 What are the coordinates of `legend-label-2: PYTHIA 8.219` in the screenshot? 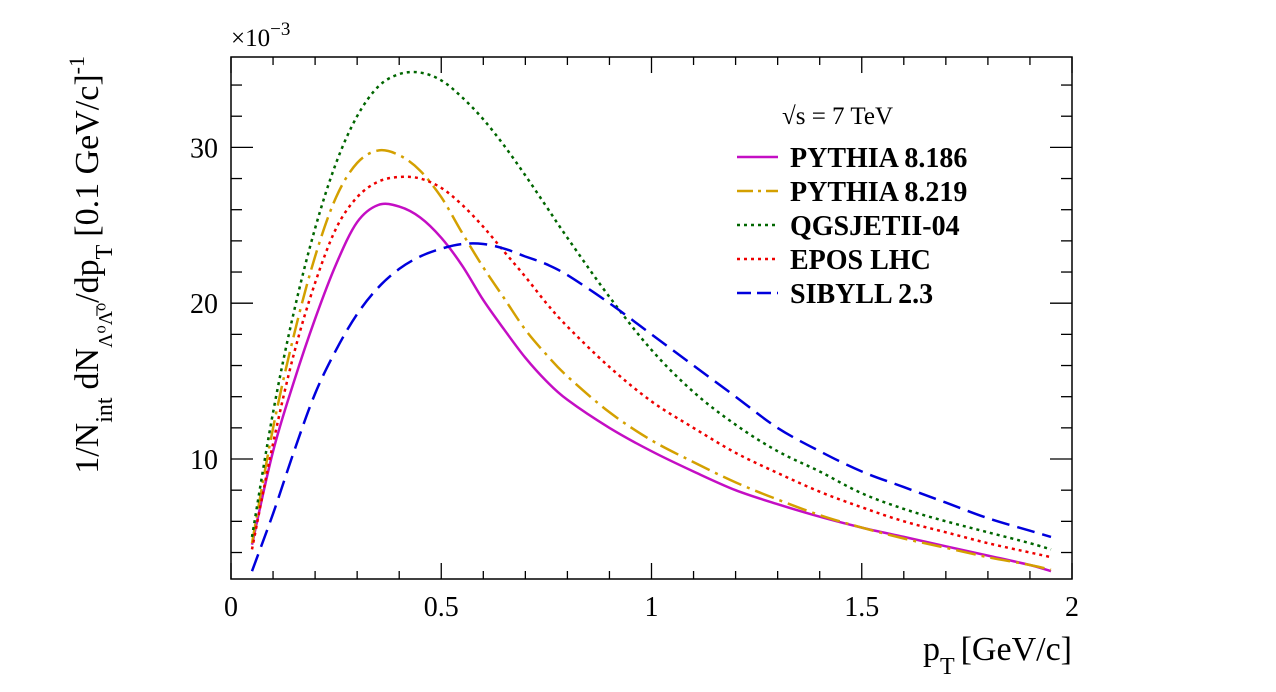 It's located at (878, 192).